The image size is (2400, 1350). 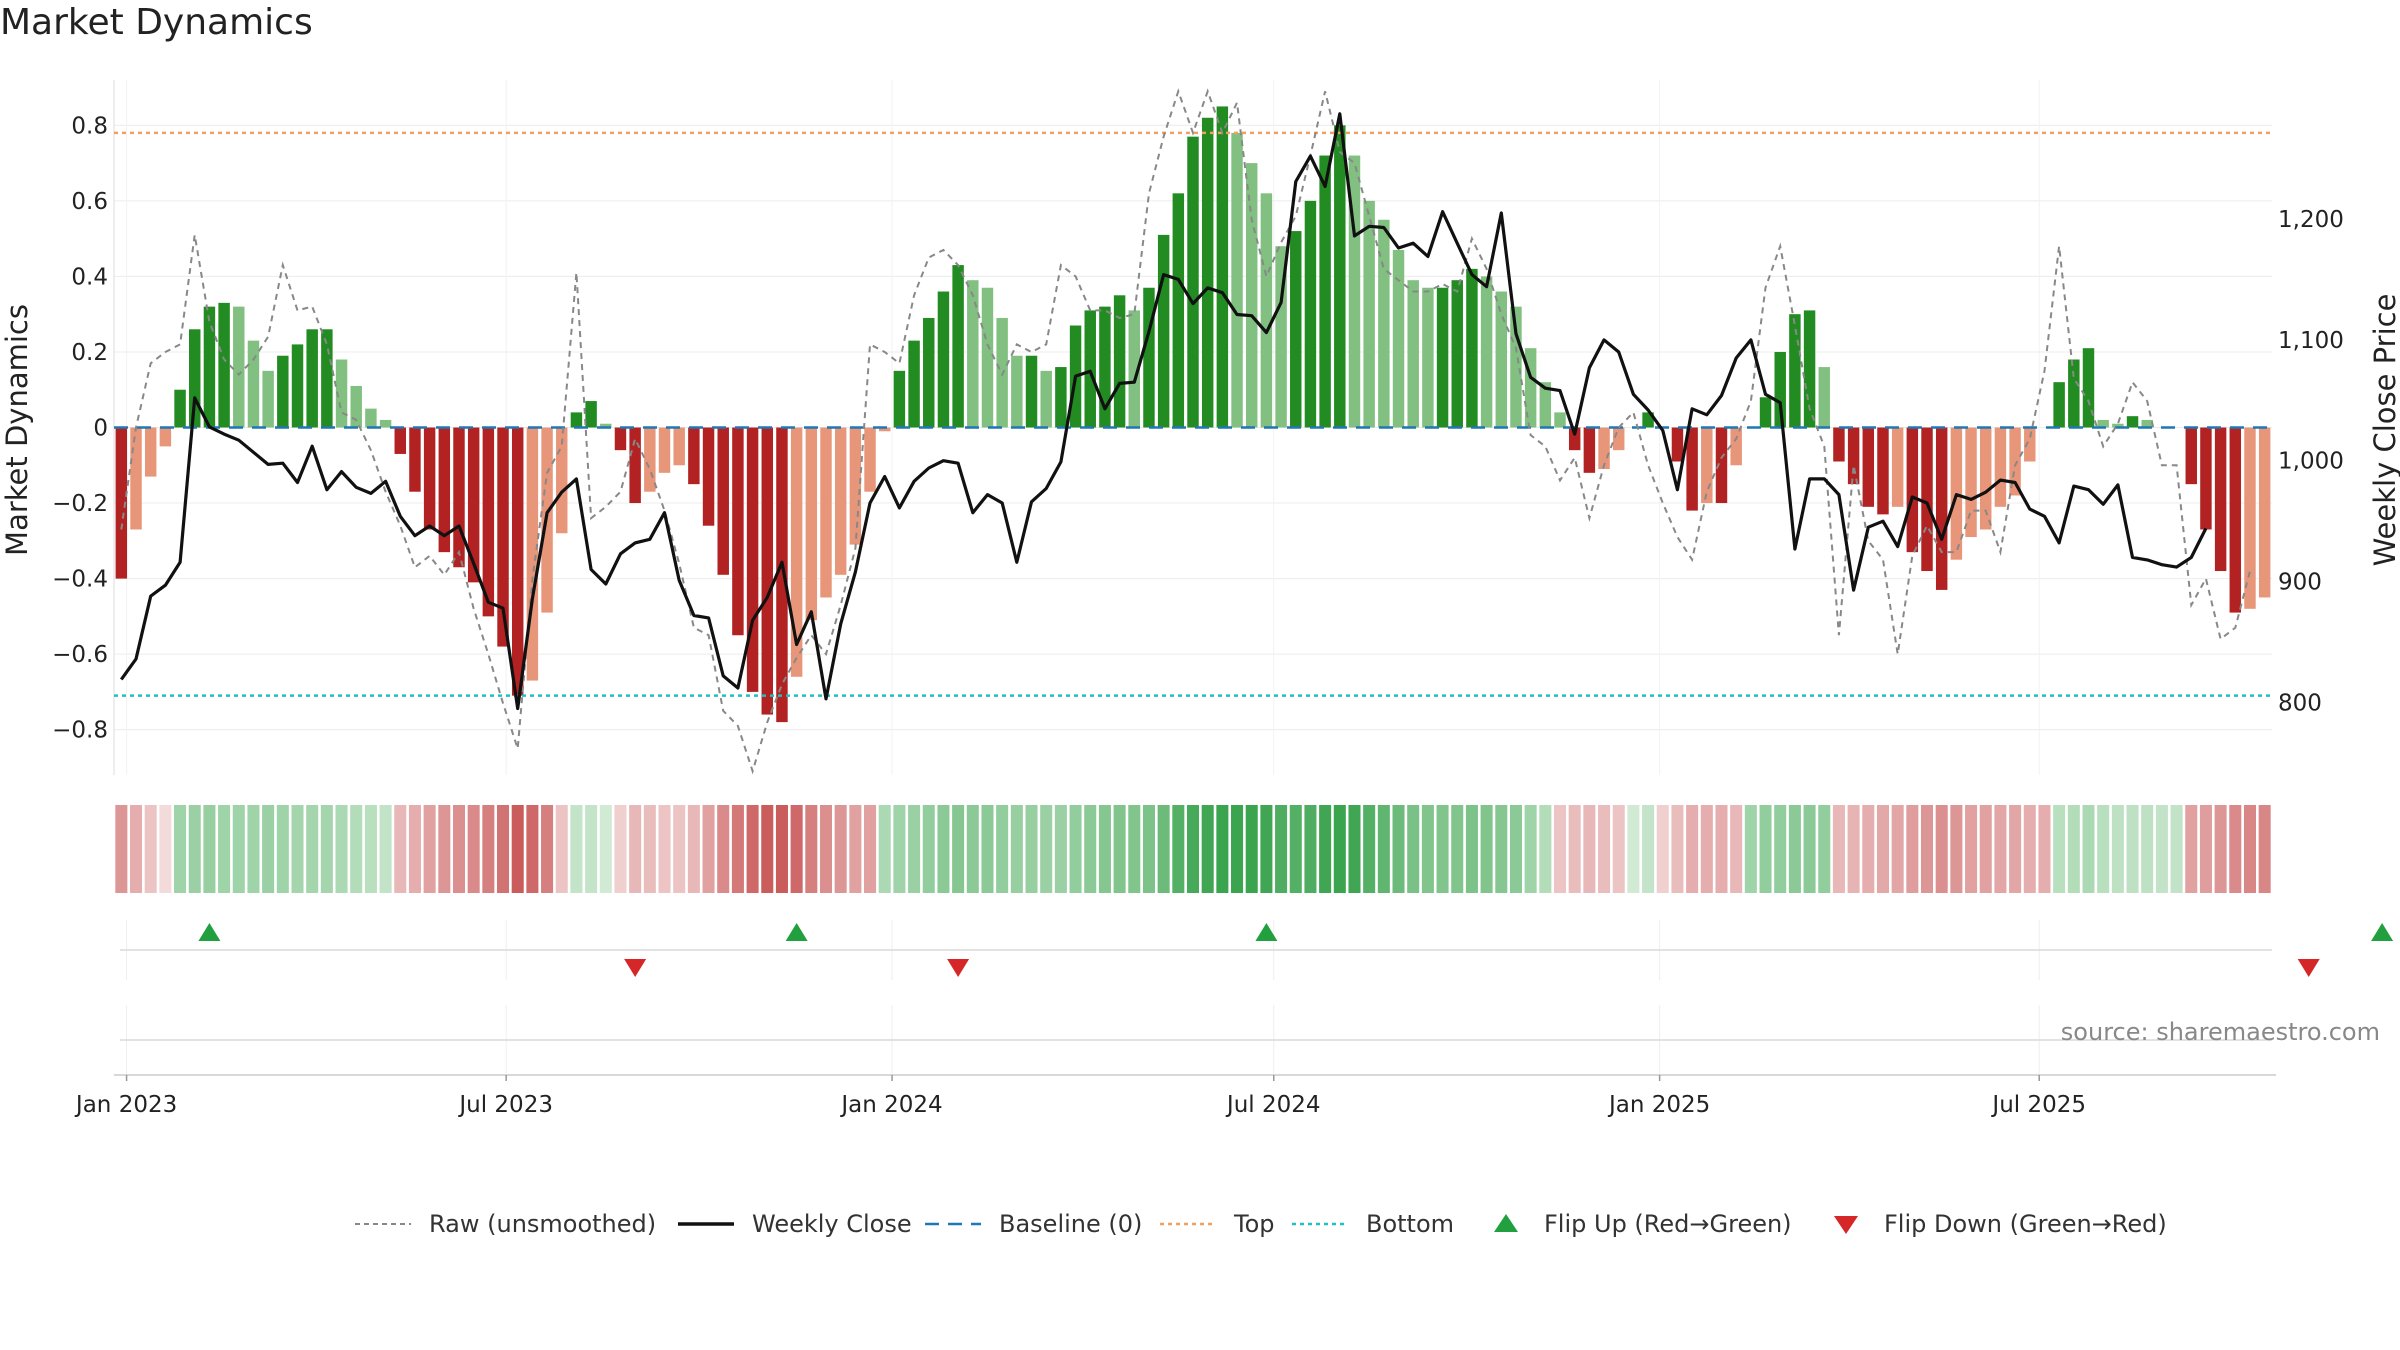 I want to click on flip-markers-panel, so click(x=1257, y=950).